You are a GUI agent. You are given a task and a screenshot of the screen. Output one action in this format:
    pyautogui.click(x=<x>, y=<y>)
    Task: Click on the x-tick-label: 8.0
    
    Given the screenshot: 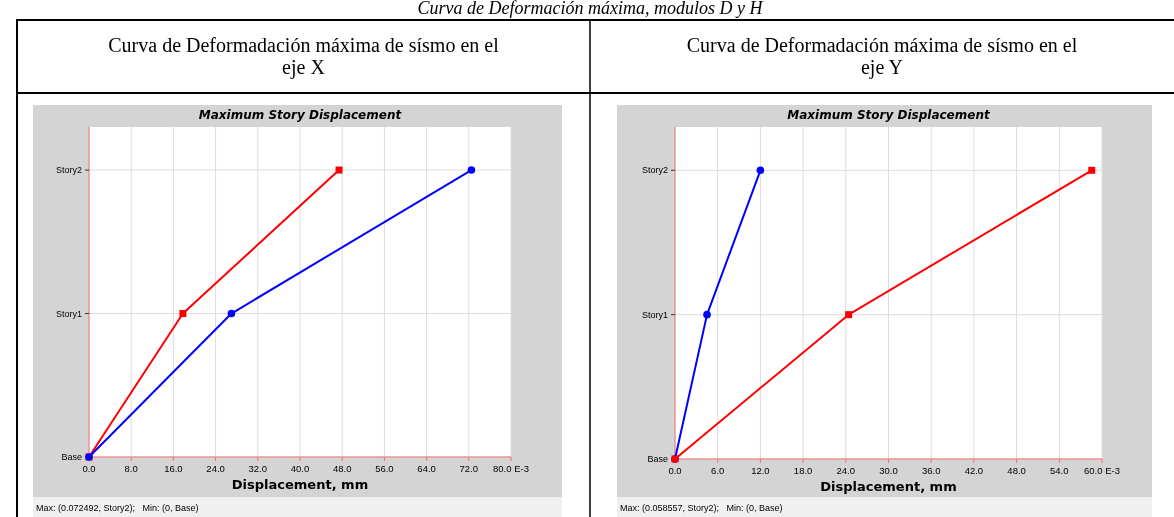 What is the action you would take?
    pyautogui.click(x=131, y=468)
    